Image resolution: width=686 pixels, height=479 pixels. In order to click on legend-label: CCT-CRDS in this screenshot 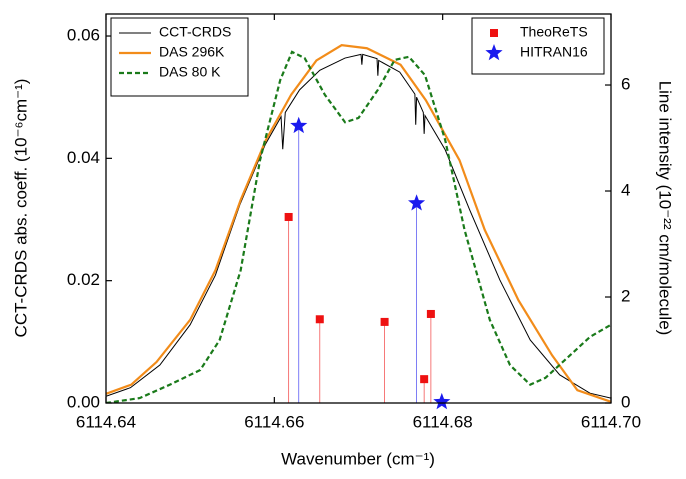, I will do `click(195, 32)`.